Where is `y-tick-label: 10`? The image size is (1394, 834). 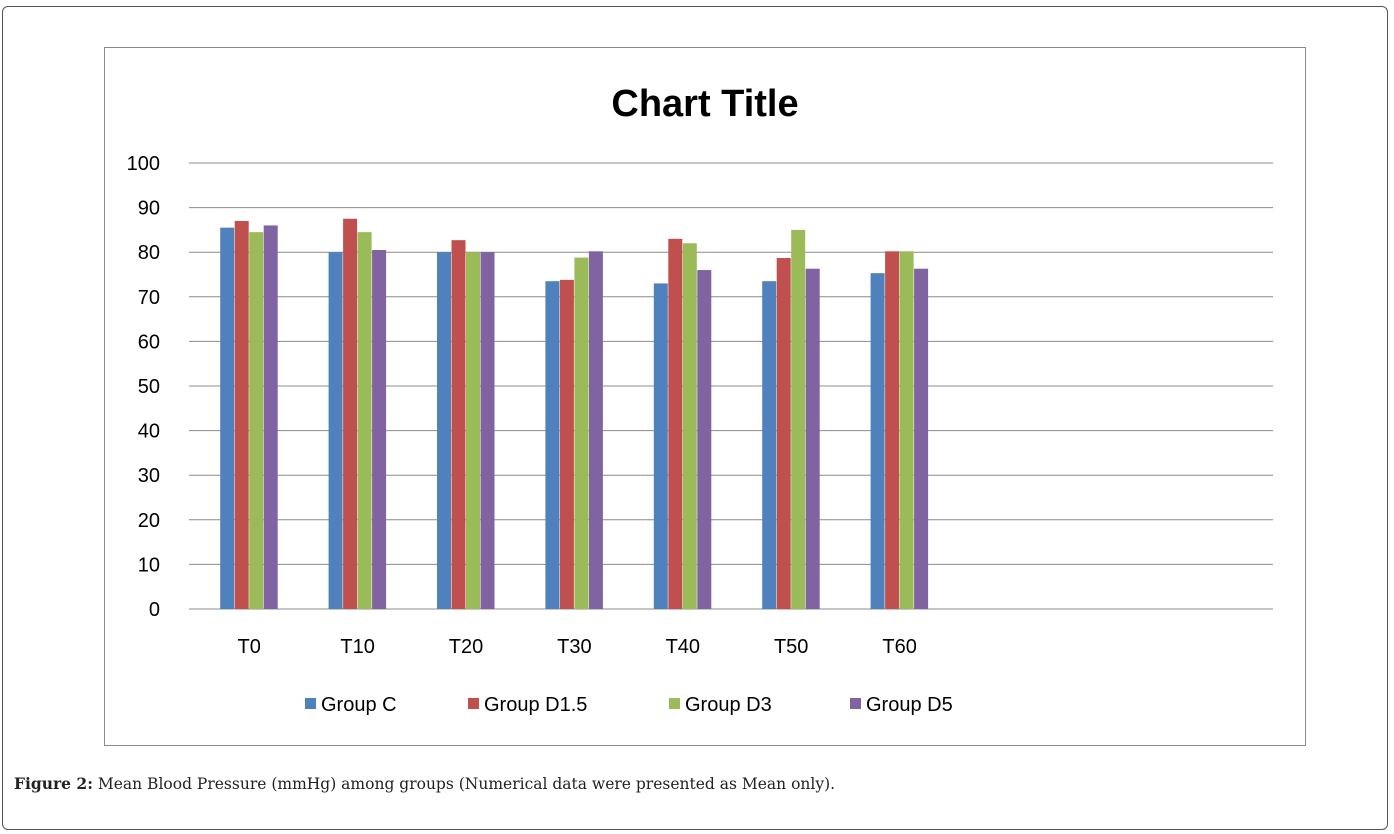
y-tick-label: 10 is located at coordinates (149, 565).